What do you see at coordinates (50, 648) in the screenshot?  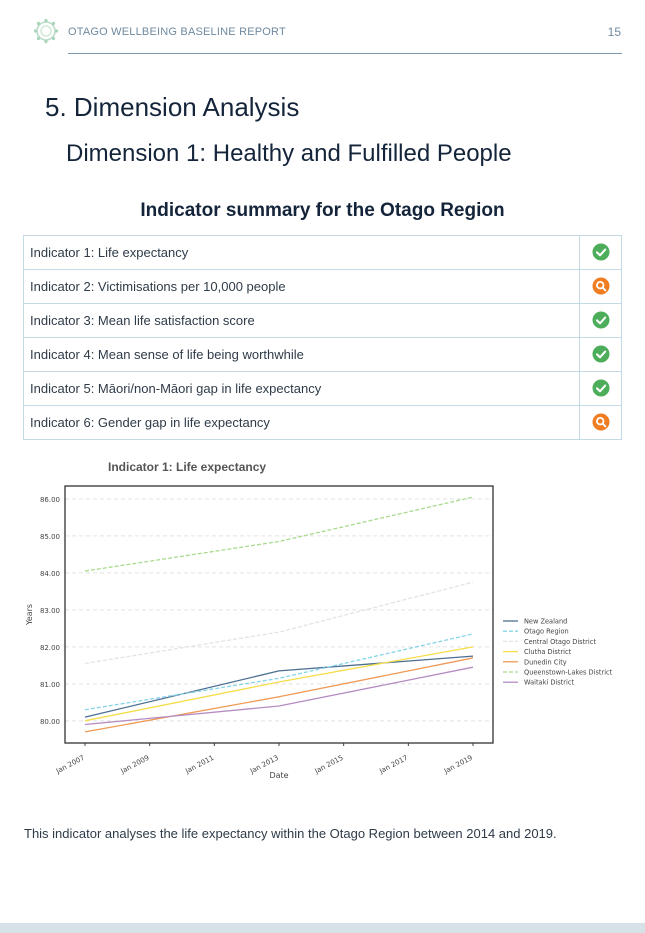 I see `y-tick-label: 82.00` at bounding box center [50, 648].